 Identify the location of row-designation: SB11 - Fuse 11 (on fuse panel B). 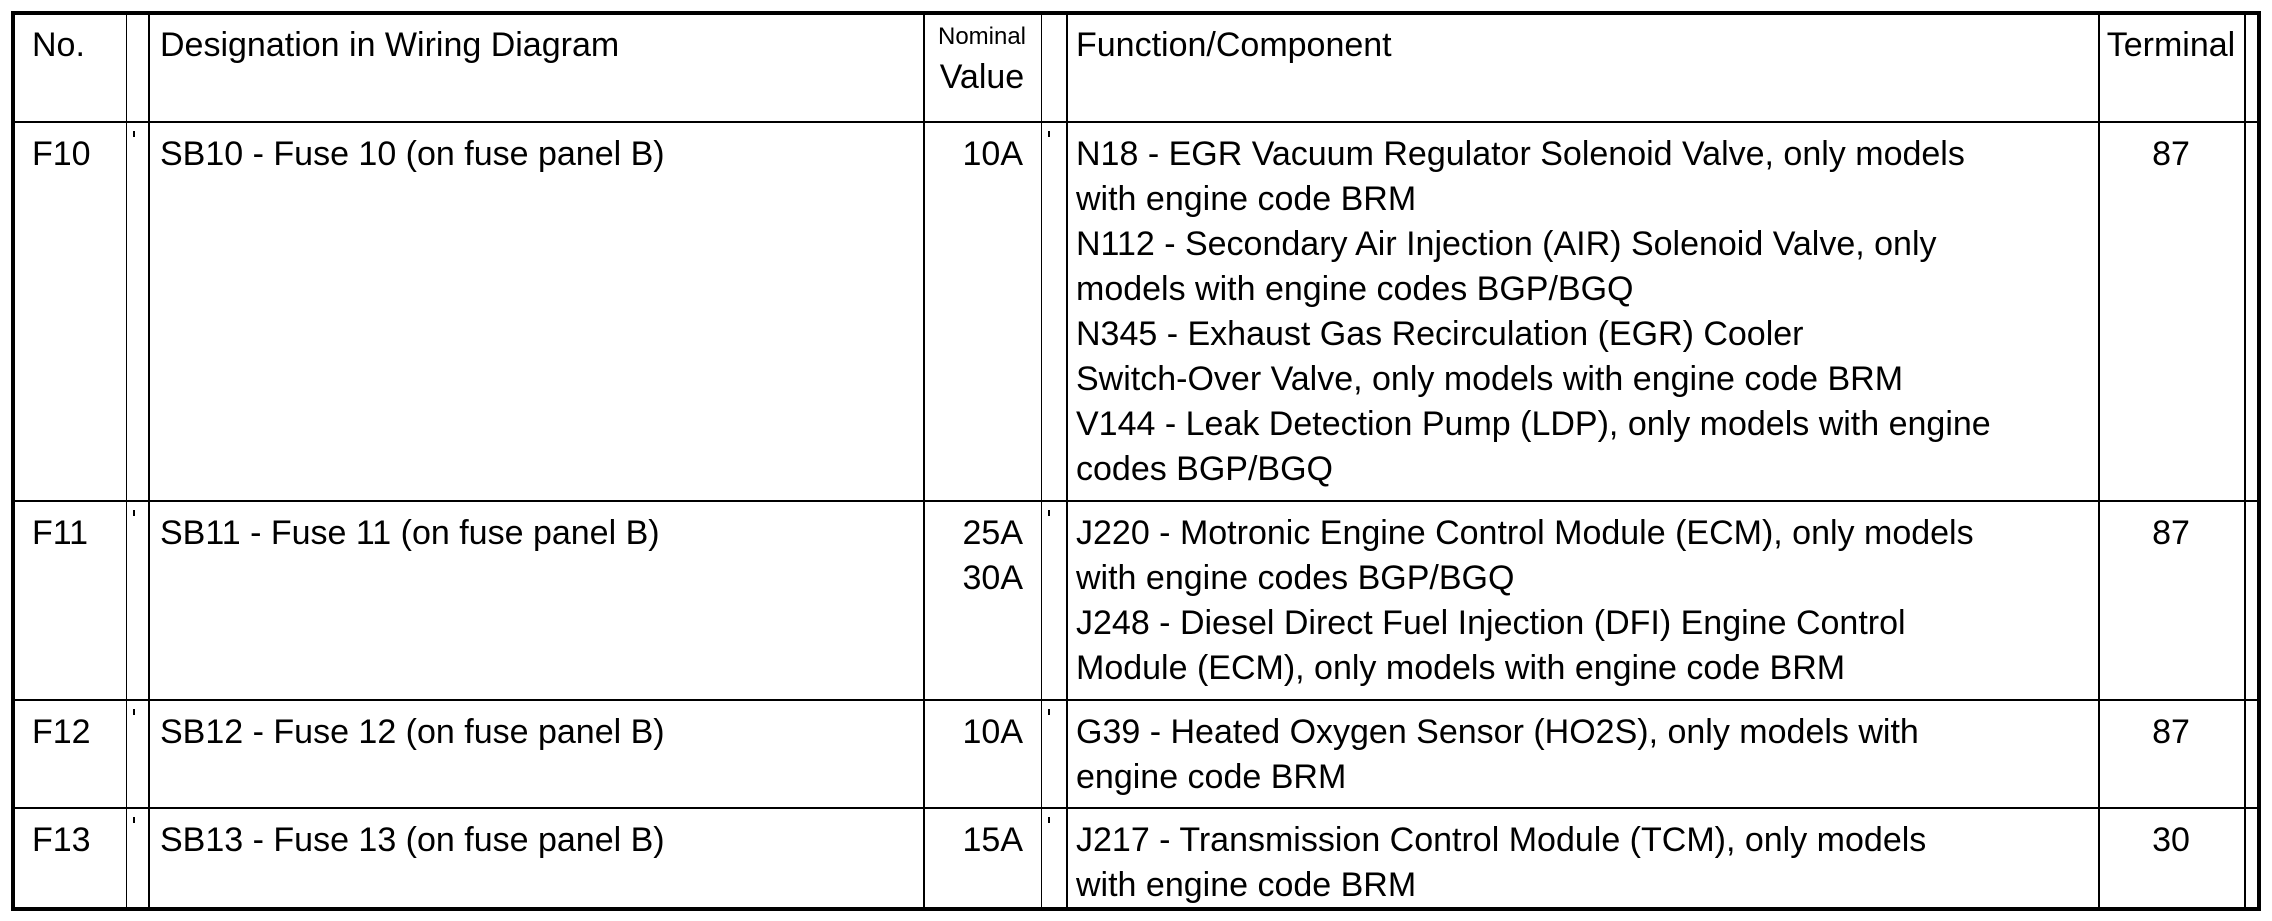
(410, 533).